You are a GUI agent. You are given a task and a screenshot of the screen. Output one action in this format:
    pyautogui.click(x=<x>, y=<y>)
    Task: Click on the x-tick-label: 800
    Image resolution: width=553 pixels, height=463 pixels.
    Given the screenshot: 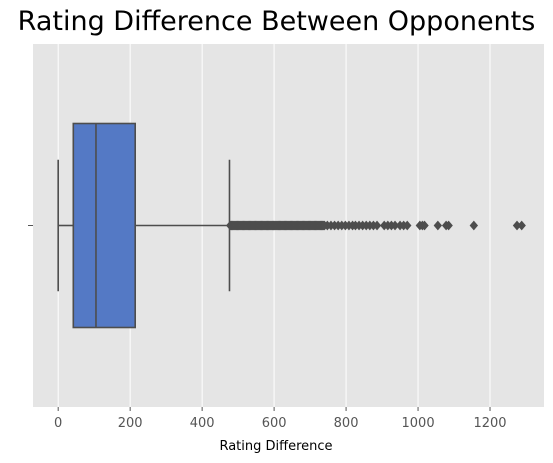 What is the action you would take?
    pyautogui.click(x=346, y=423)
    